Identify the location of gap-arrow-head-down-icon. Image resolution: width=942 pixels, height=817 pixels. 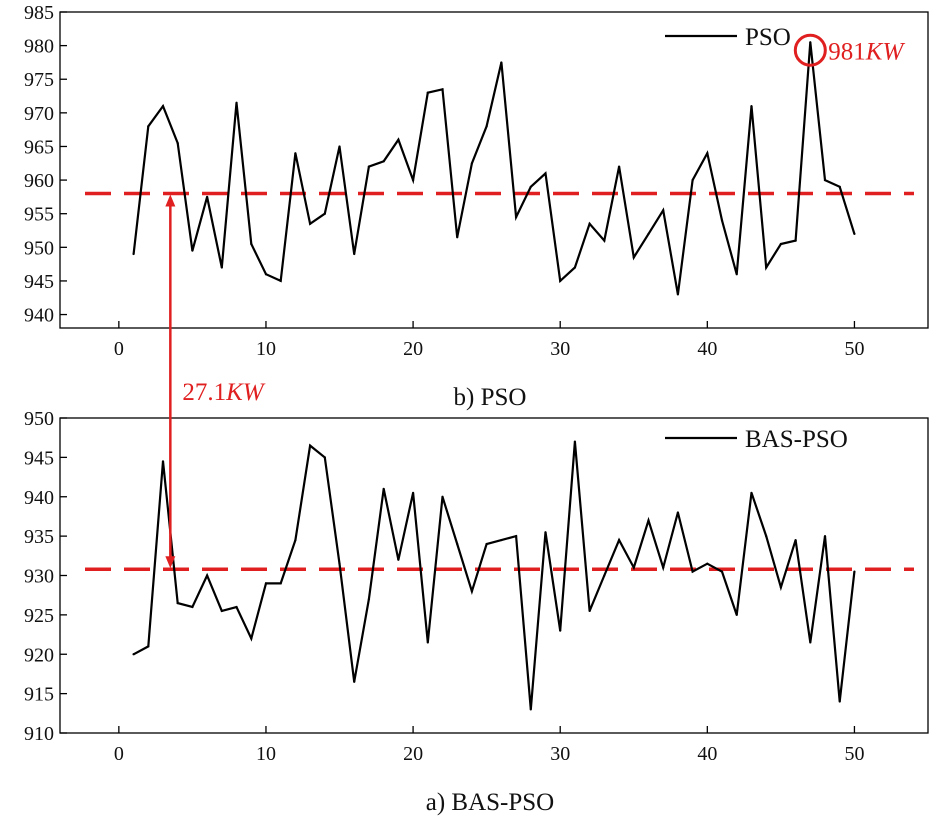
(170, 562).